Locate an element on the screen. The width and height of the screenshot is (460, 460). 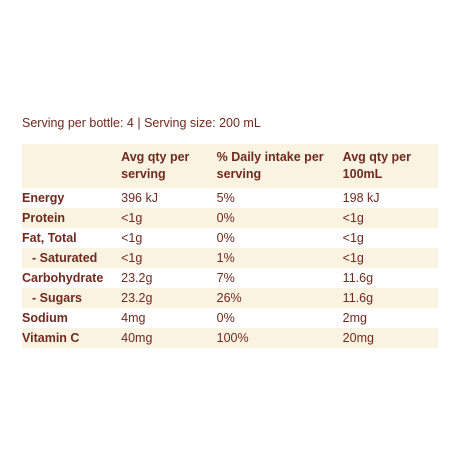
table-row: - Saturated <1g 1% <1g is located at coordinates (230, 258).